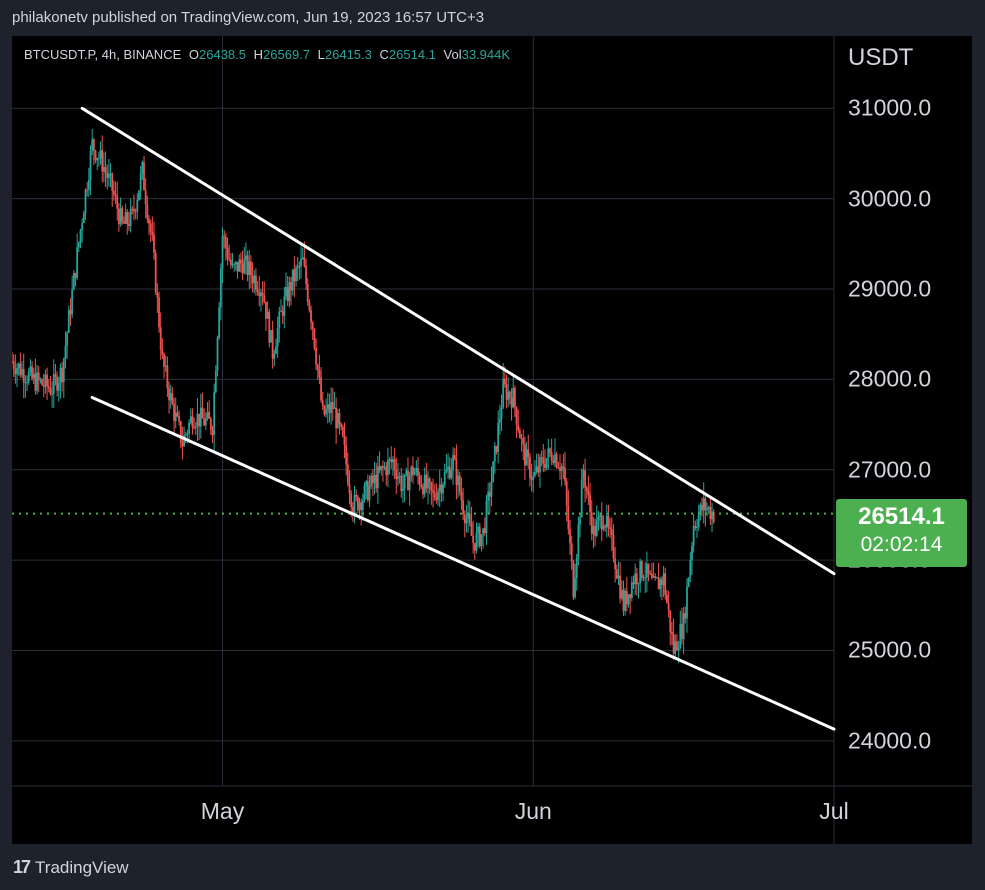 This screenshot has width=985, height=890. I want to click on x-tick-label: Jul, so click(834, 811).